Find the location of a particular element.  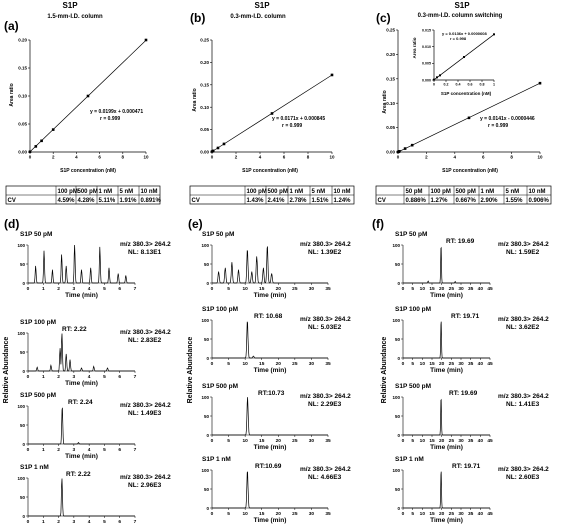

panel-label: (a) is located at coordinates (11, 26).